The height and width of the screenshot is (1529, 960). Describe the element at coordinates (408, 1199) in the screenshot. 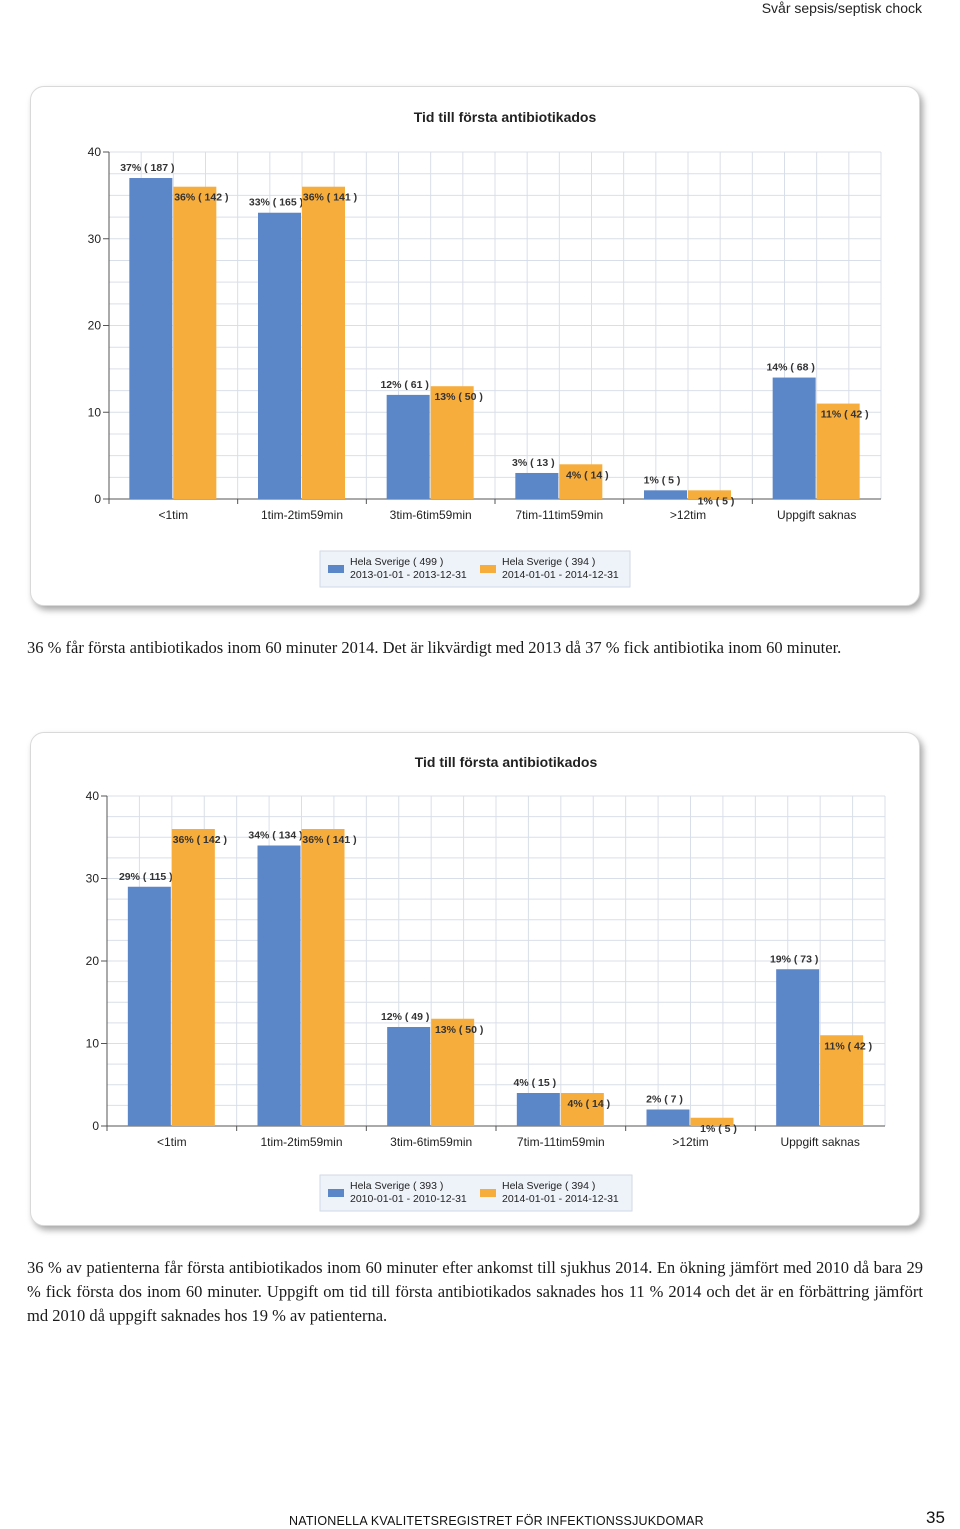

I see `legend-series-period: 2010-01-01 - 2010-12-31` at that location.